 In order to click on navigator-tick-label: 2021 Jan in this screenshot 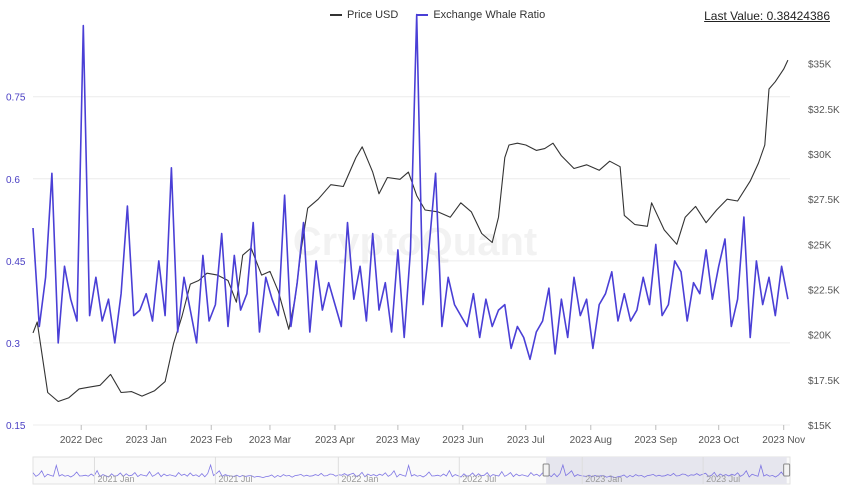, I will do `click(115, 479)`.